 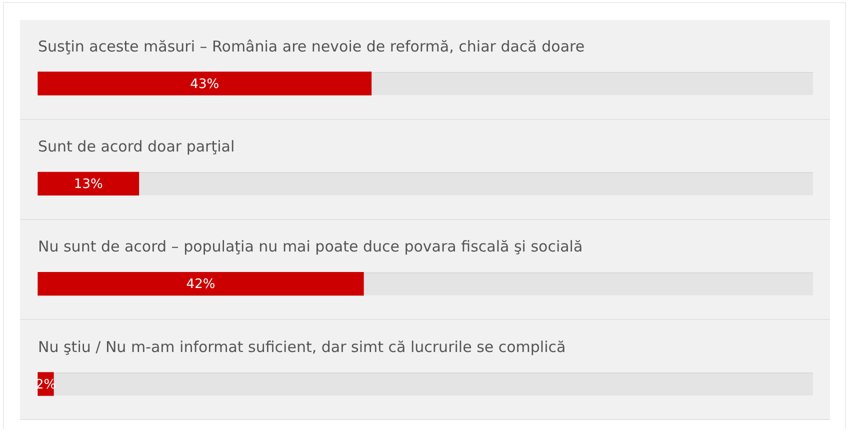 What do you see at coordinates (311, 46) in the screenshot?
I see `y-tick-label: Susţin aceste măsuri – România are nevoie de reformă, chiar dacă doare` at bounding box center [311, 46].